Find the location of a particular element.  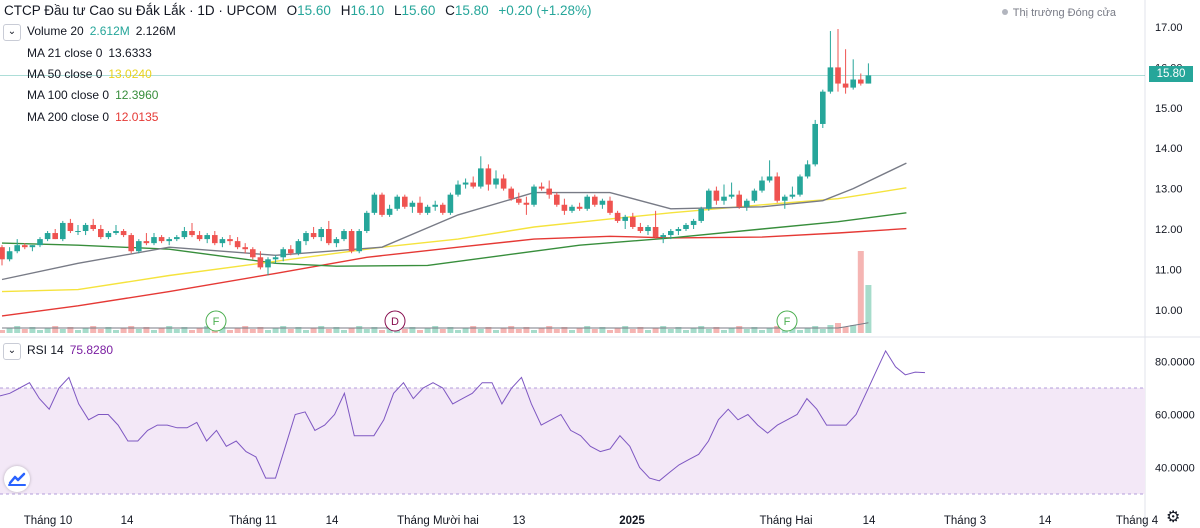

open-value: 15.60 is located at coordinates (314, 10).